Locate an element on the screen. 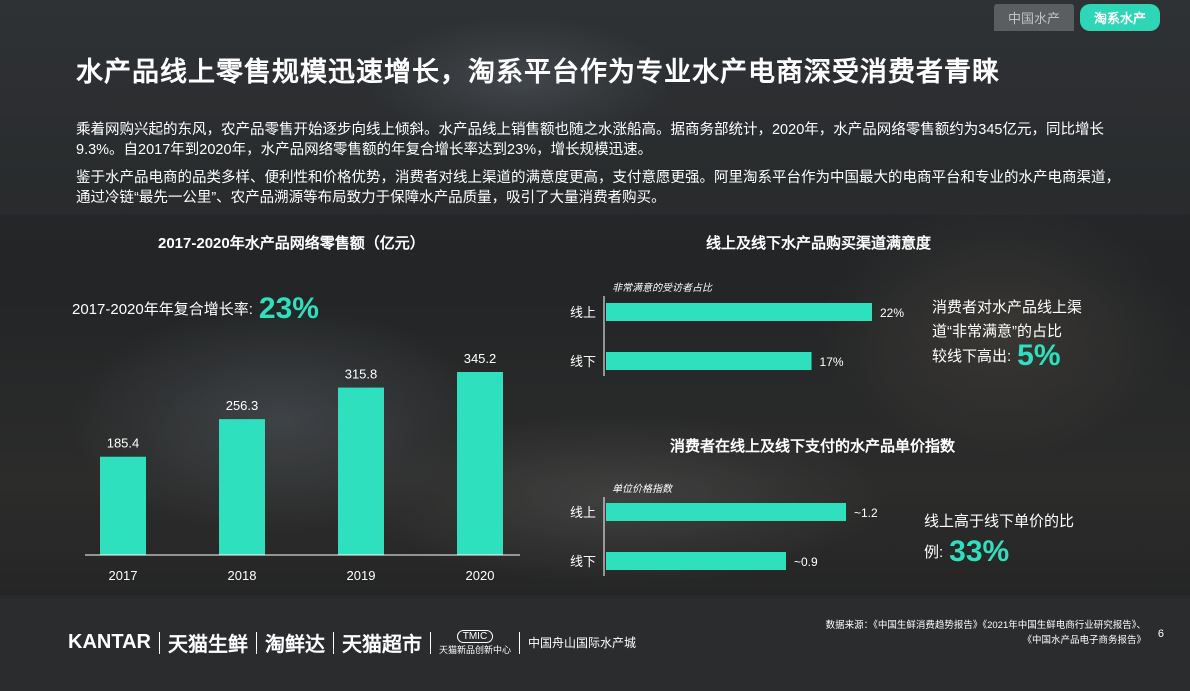  bar-2017 is located at coordinates (123, 505).